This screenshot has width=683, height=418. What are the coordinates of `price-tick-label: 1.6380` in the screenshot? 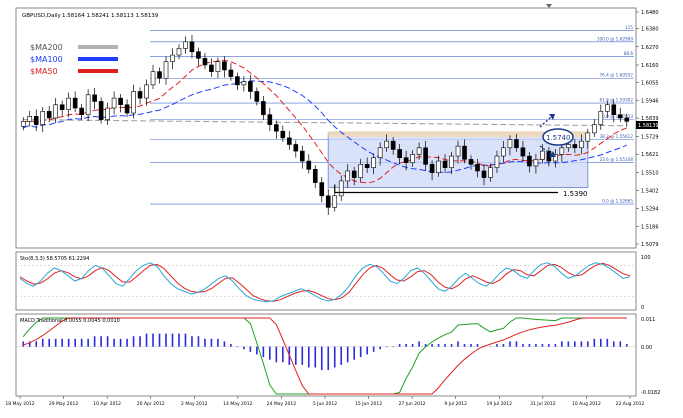 It's located at (650, 30).